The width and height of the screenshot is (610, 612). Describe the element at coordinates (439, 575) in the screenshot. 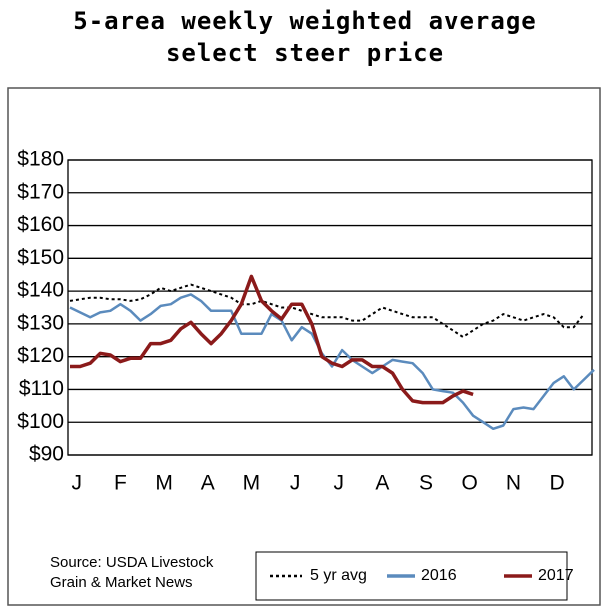

I see `legend-label: 2016` at that location.